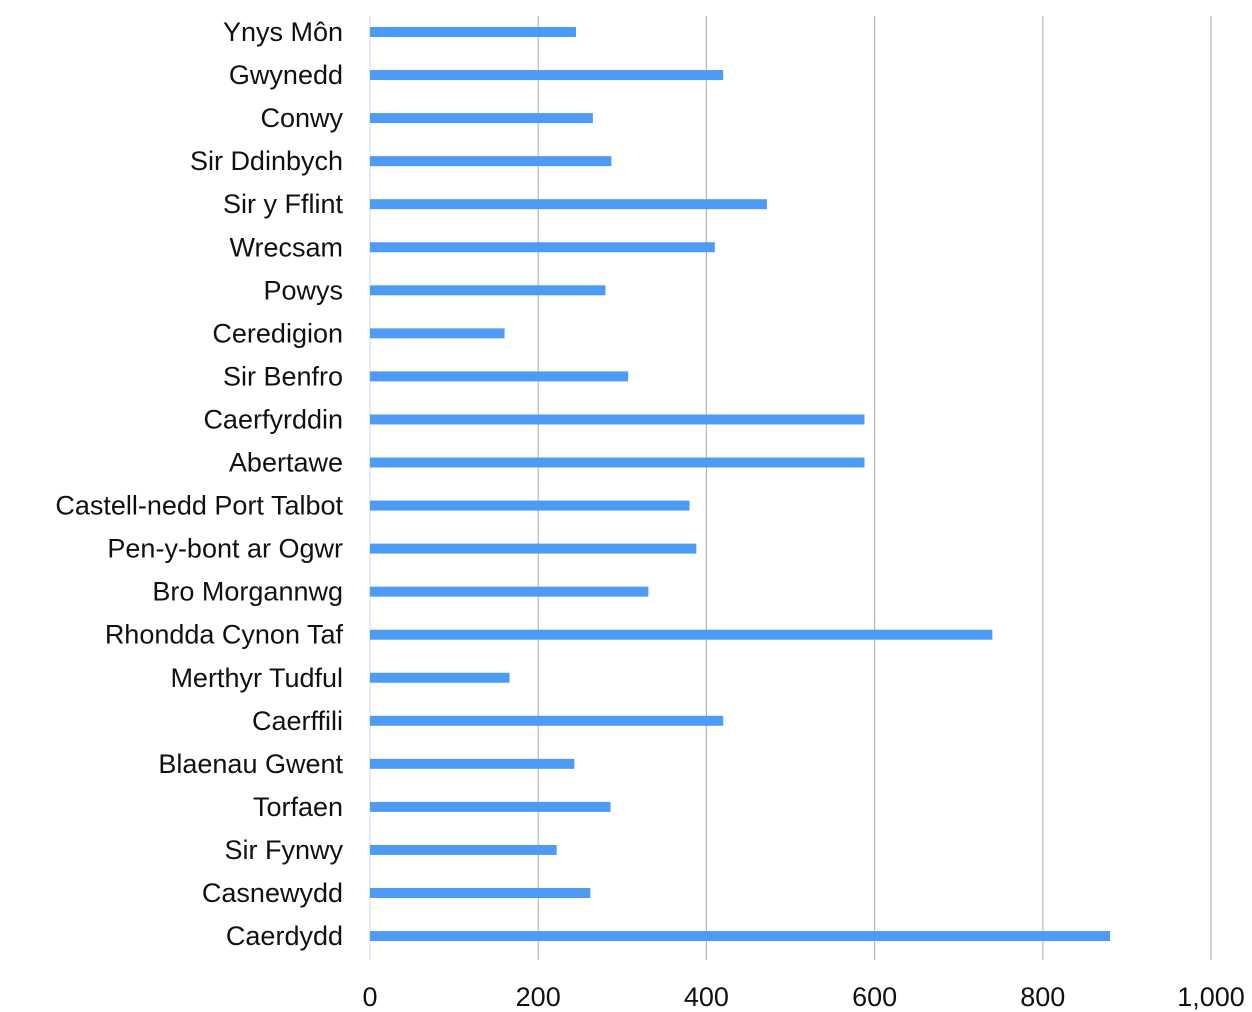 The height and width of the screenshot is (1012, 1252). What do you see at coordinates (250, 764) in the screenshot?
I see `category-label: Blaenau Gwent` at bounding box center [250, 764].